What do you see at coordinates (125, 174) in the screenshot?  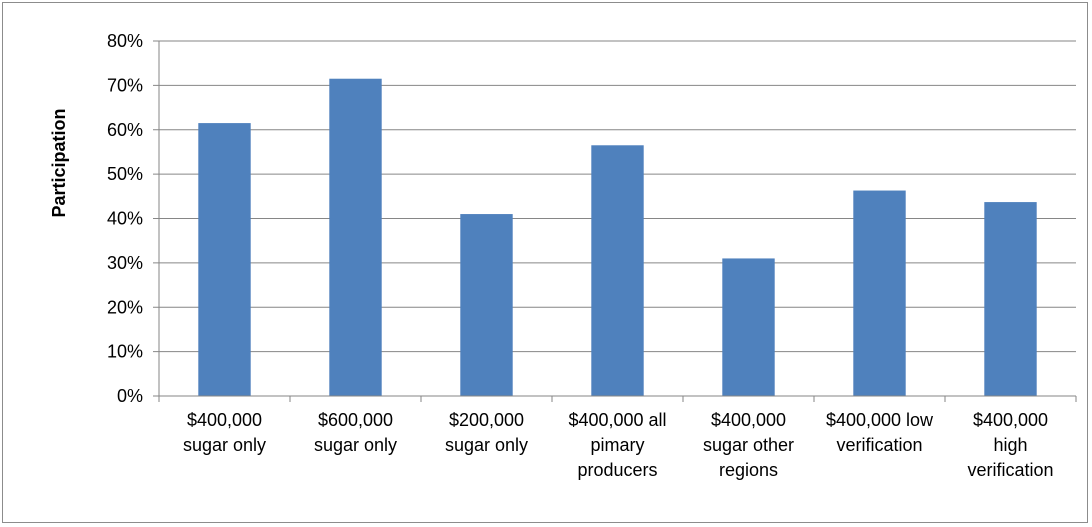 I see `y-tick-label: 50%` at bounding box center [125, 174].